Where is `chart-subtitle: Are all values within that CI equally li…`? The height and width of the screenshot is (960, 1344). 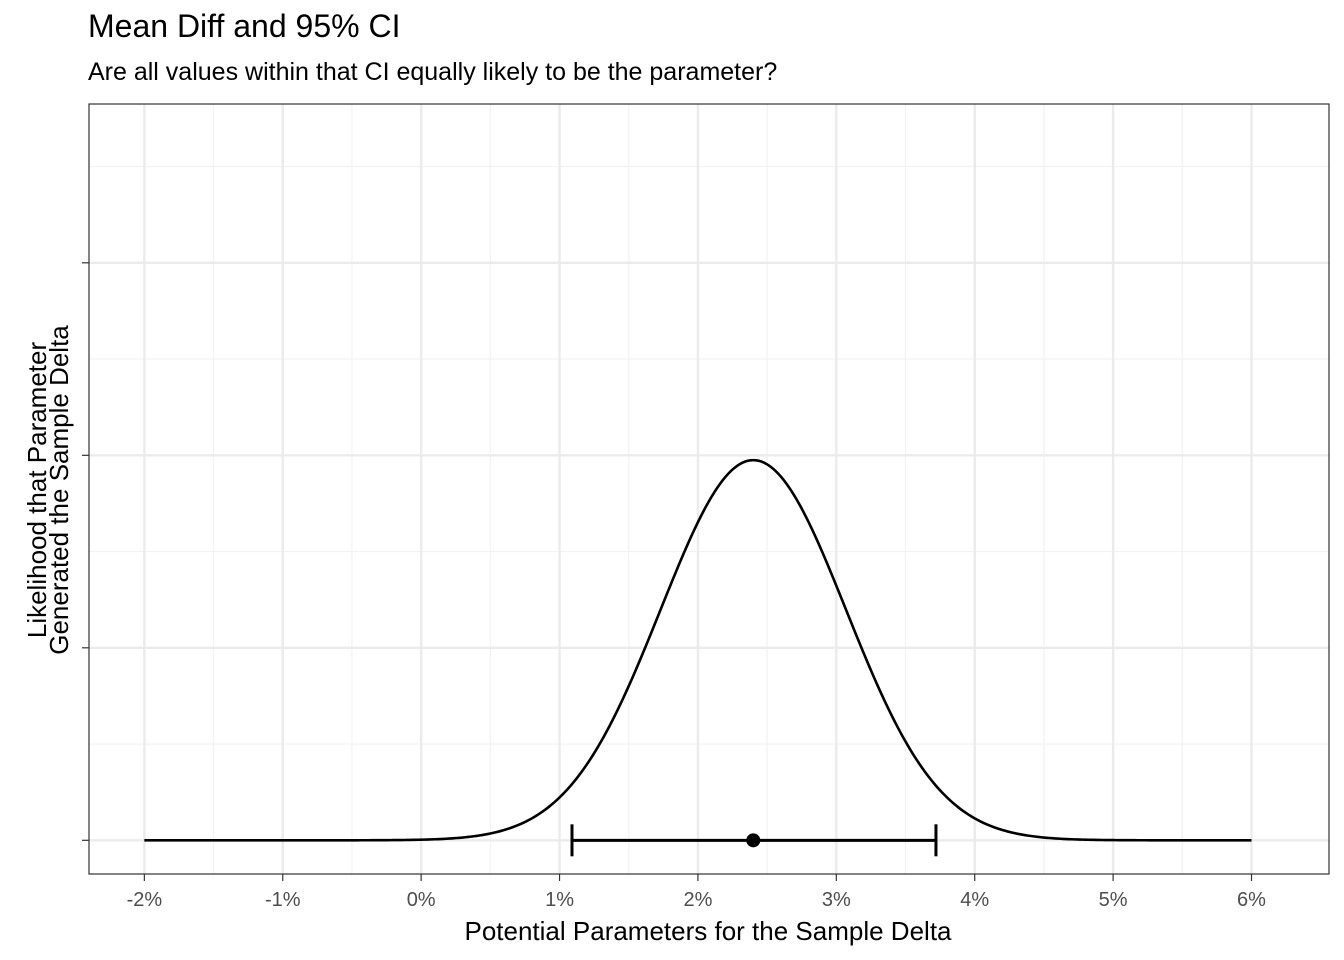
chart-subtitle: Are all values within that CI equally li… is located at coordinates (433, 72).